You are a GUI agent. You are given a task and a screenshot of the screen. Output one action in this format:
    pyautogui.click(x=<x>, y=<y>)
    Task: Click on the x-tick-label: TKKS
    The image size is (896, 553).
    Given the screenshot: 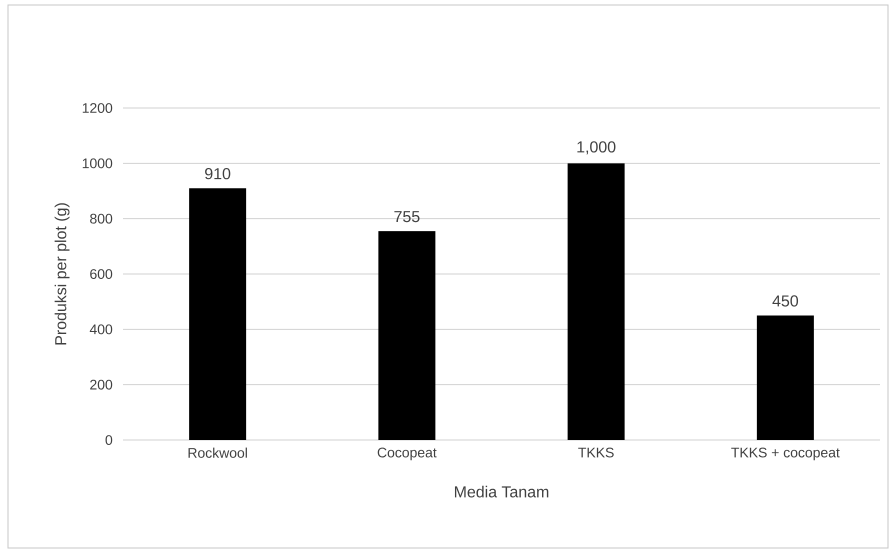 What is the action you would take?
    pyautogui.click(x=596, y=453)
    